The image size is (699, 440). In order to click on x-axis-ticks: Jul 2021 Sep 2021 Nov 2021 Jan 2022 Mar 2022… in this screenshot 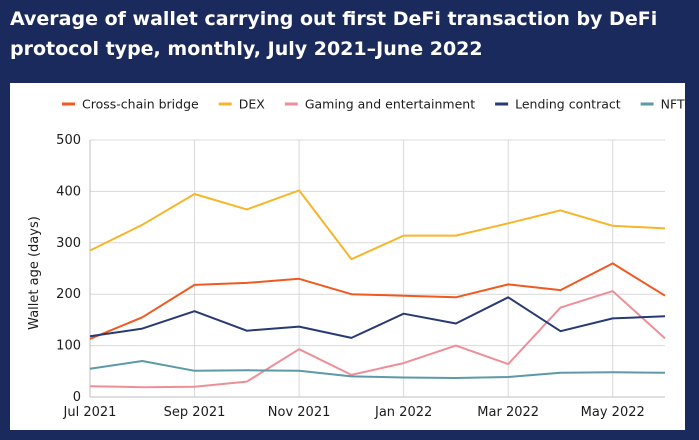, I will do `click(354, 412)`.